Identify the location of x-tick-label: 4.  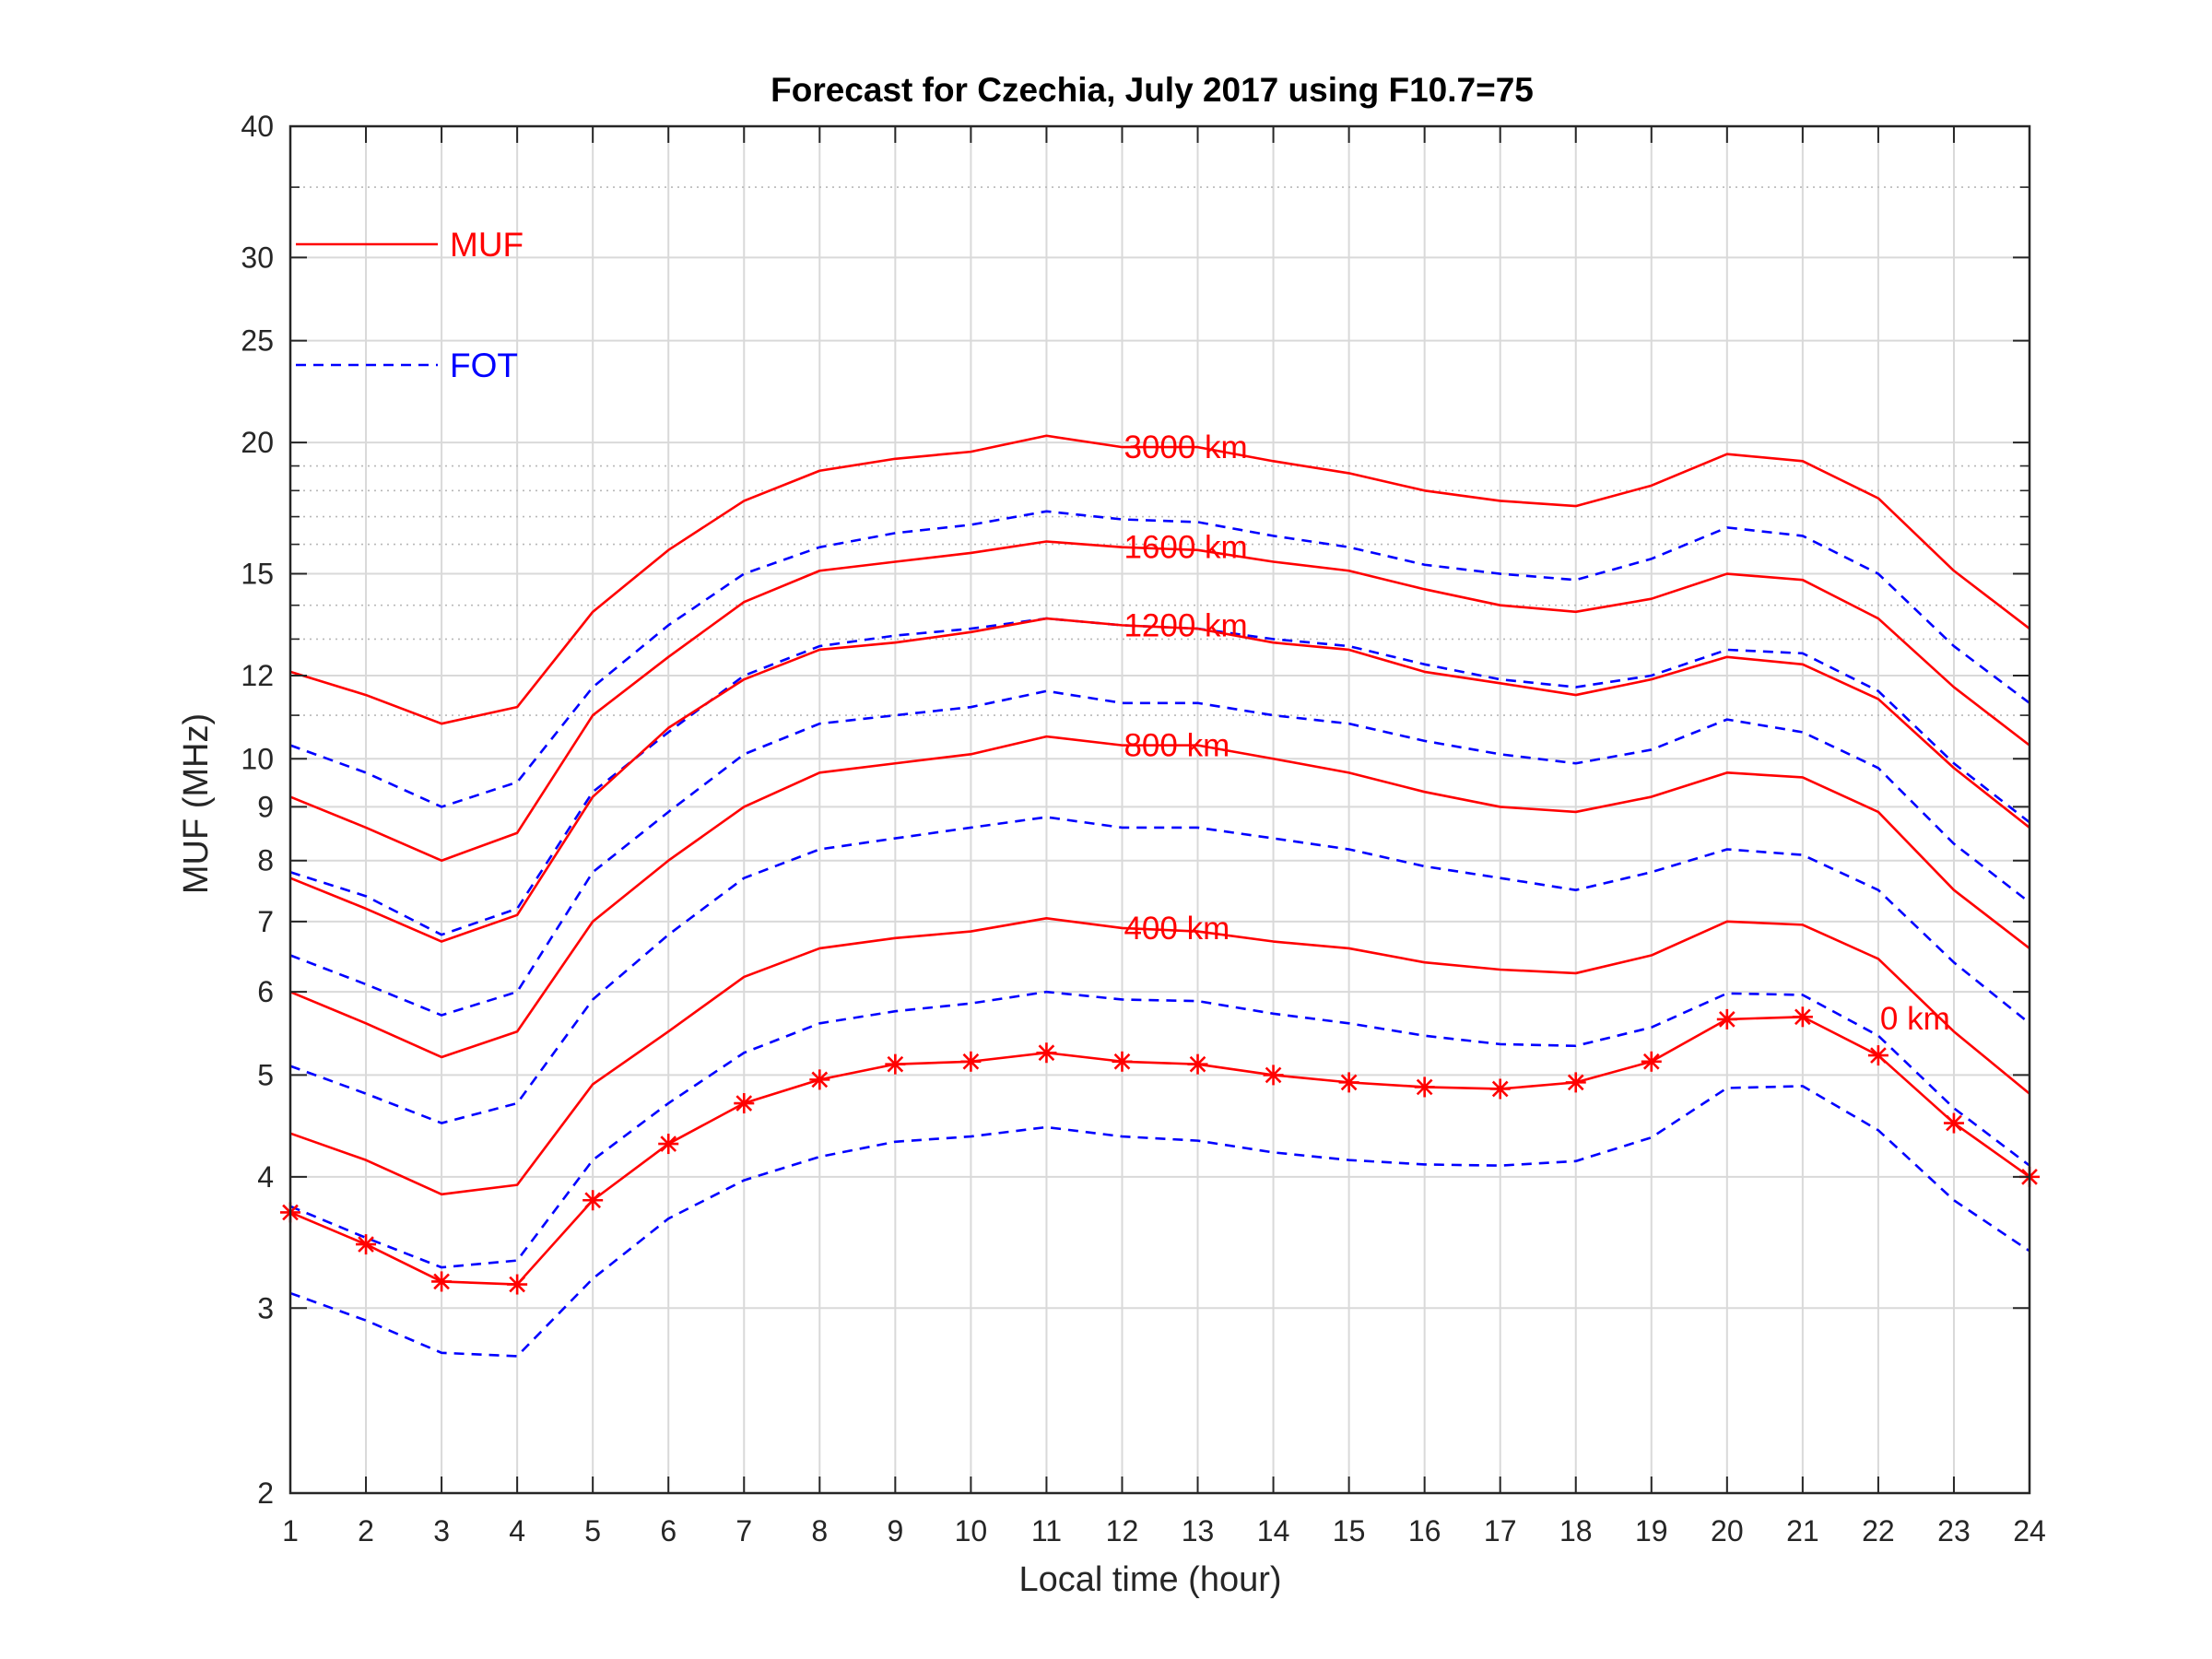
(517, 1530).